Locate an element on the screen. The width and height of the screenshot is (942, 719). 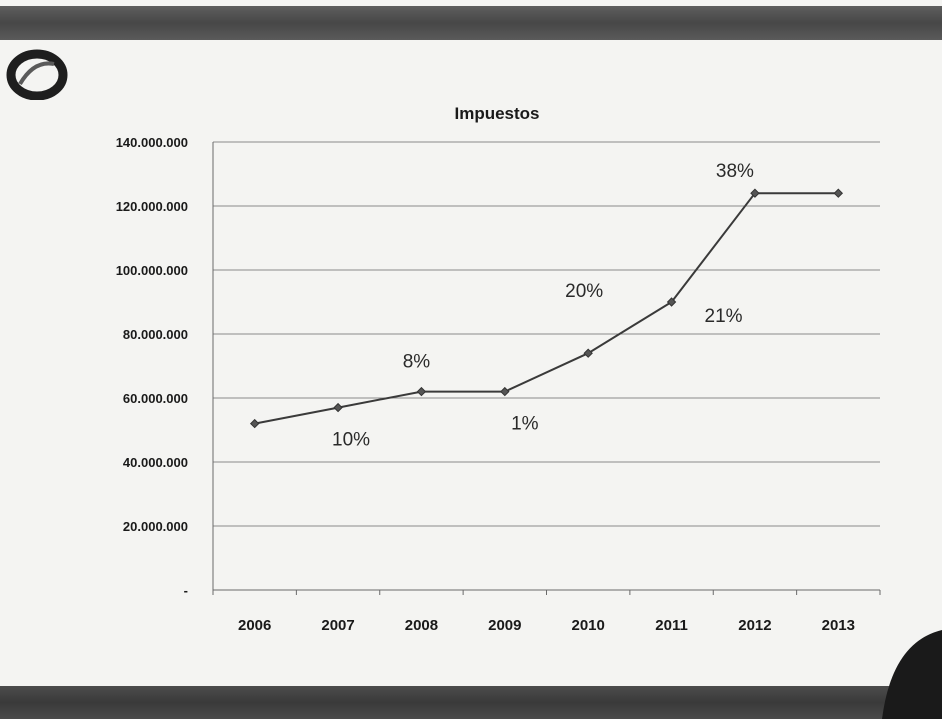
bottom-band is located at coordinates (471, 702).